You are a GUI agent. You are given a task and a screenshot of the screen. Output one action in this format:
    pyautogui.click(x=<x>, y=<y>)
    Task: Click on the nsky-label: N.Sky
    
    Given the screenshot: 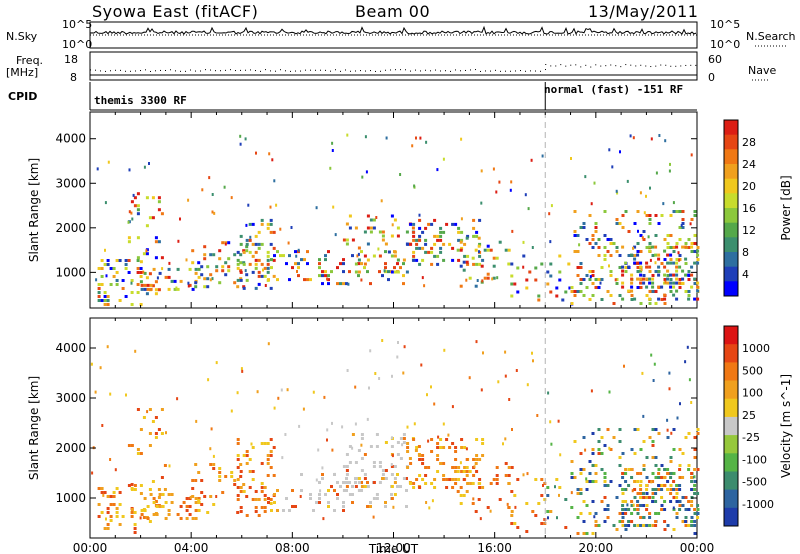 What is the action you would take?
    pyautogui.click(x=22, y=36)
    